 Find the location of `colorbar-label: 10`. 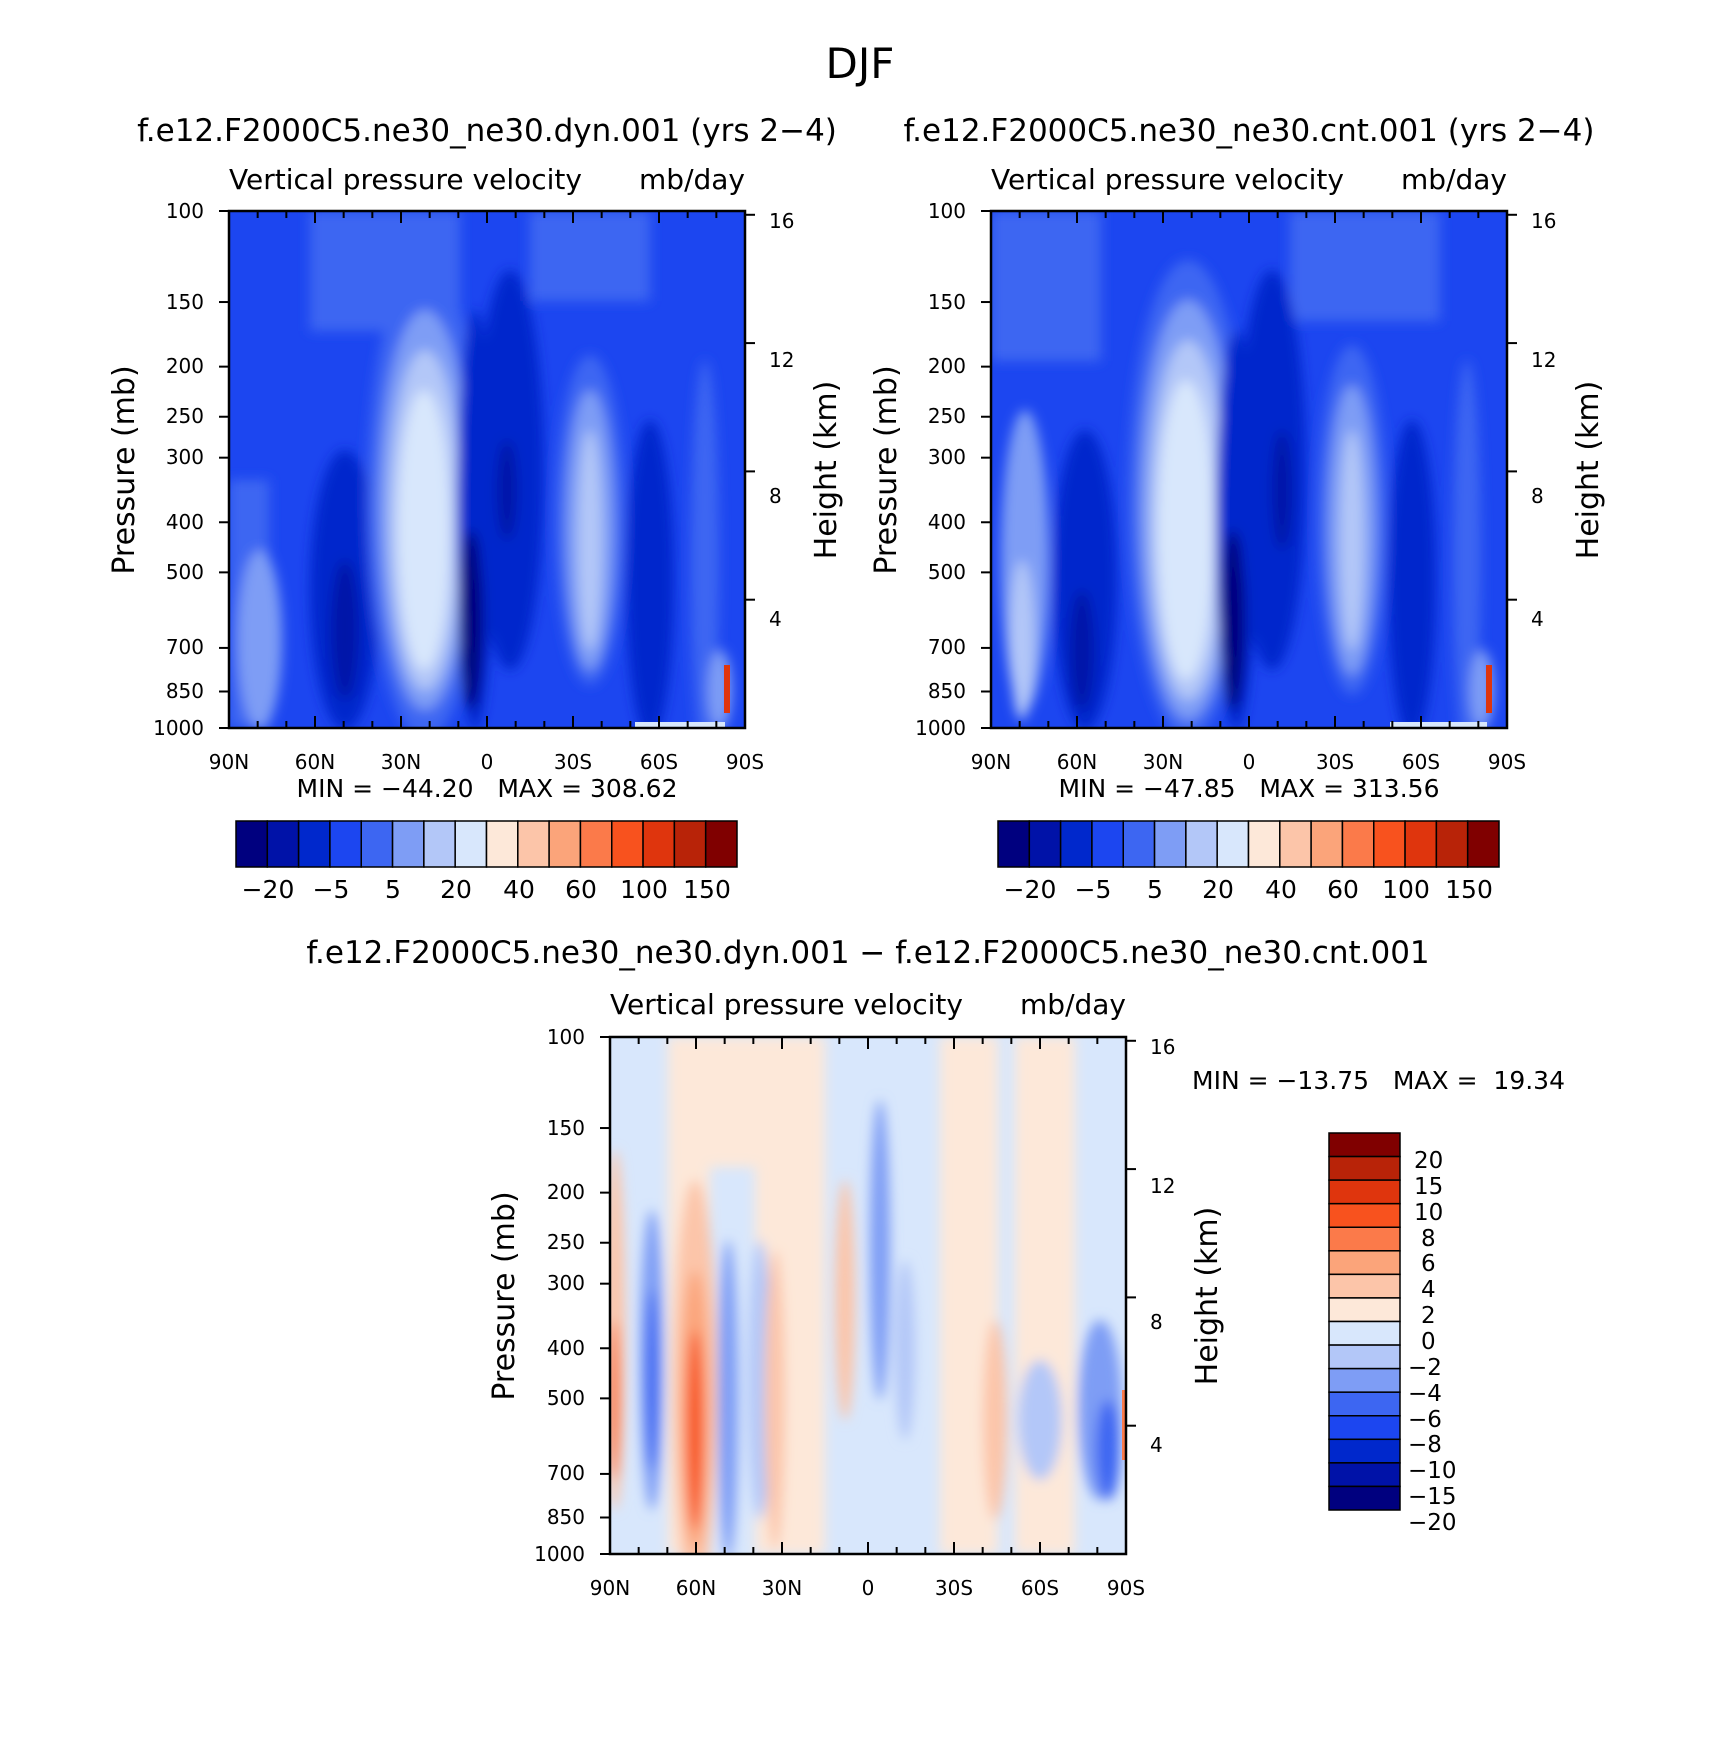

colorbar-label: 10 is located at coordinates (1428, 1213).